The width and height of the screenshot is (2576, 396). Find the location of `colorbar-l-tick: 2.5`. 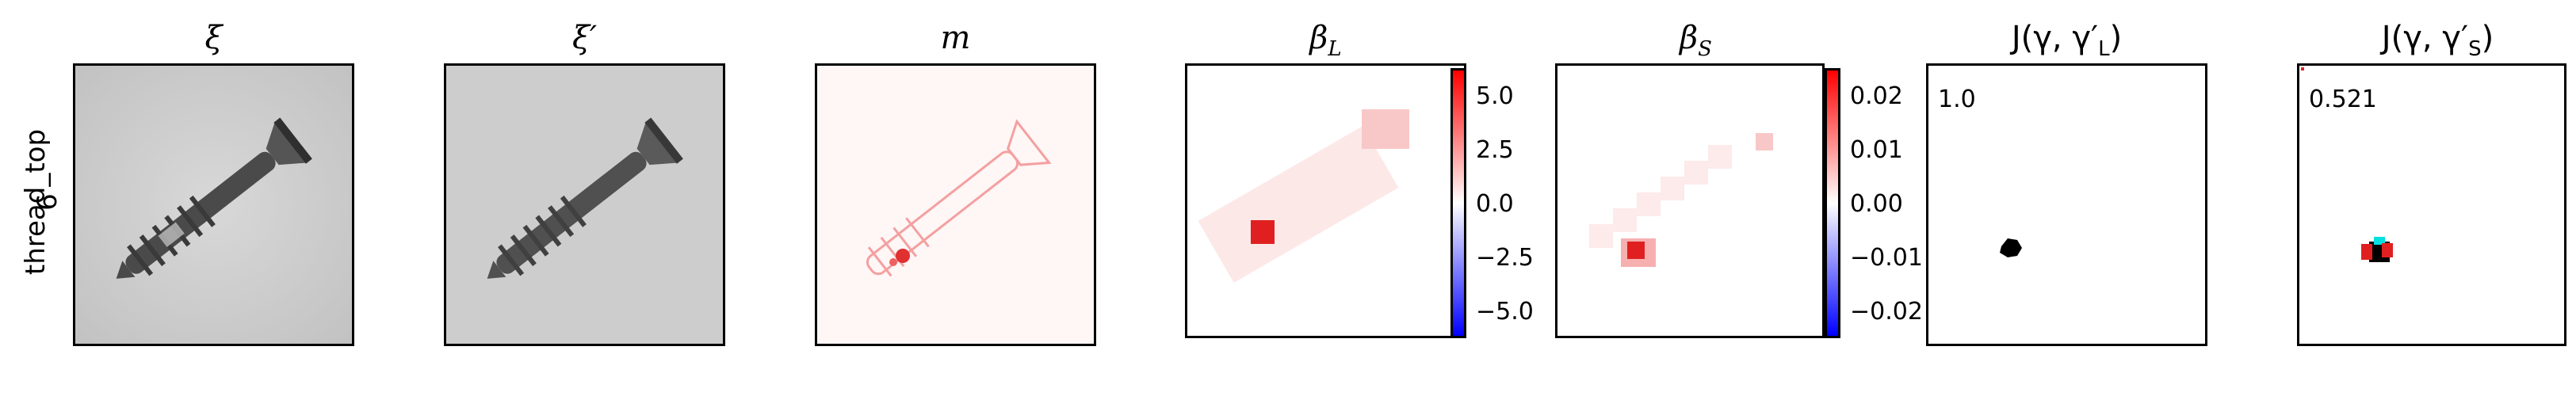

colorbar-l-tick: 2.5 is located at coordinates (1495, 150).